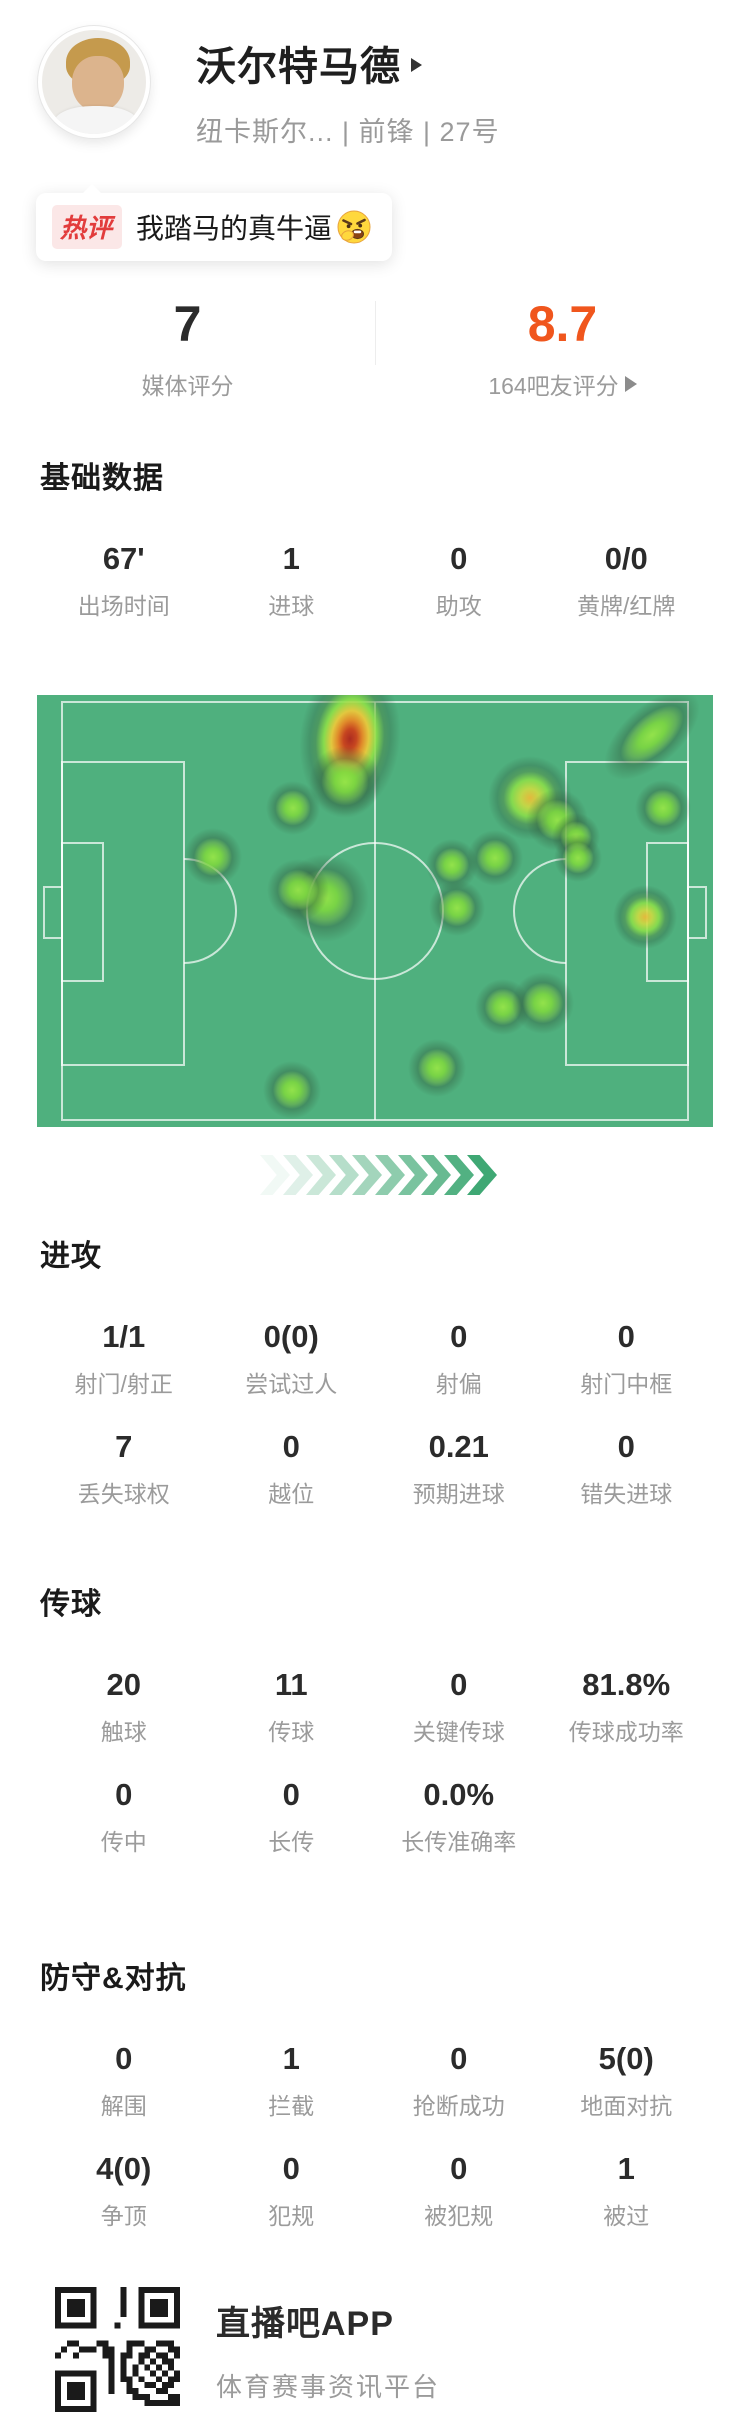  I want to click on stat-value: 7, so click(124, 1446).